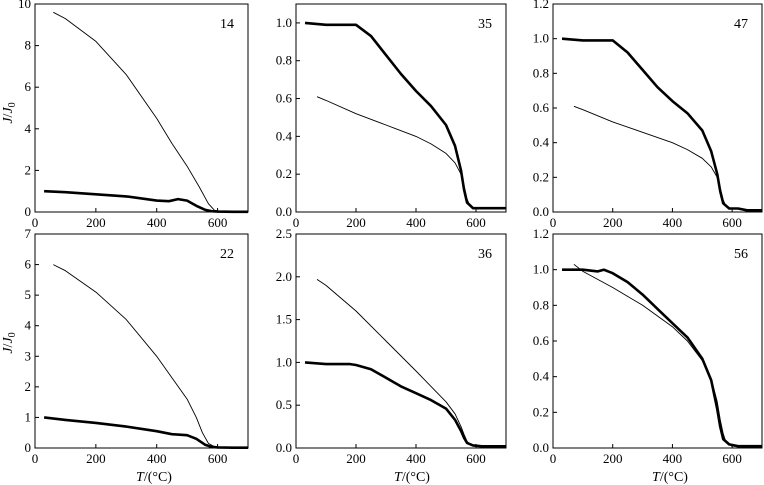  I want to click on chart-panel-14: 0 2 4 6 8 10 0 200 400 600 14, so click(133, 115).